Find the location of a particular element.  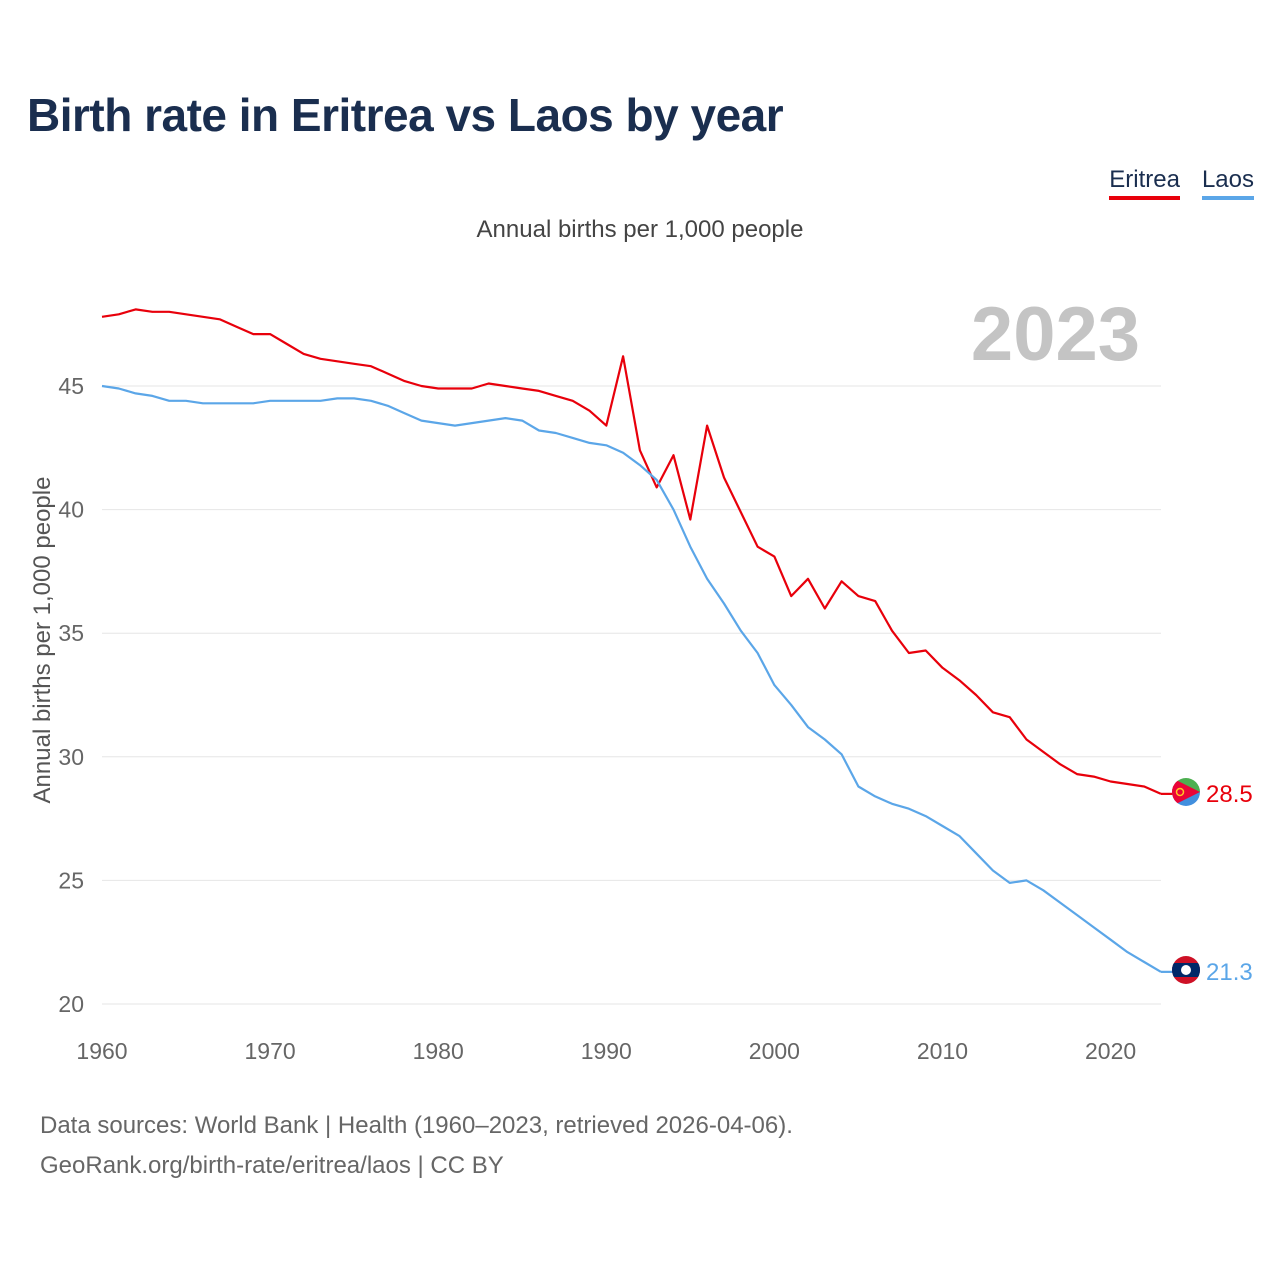

legend: Eritrea Laos is located at coordinates (1181, 183).